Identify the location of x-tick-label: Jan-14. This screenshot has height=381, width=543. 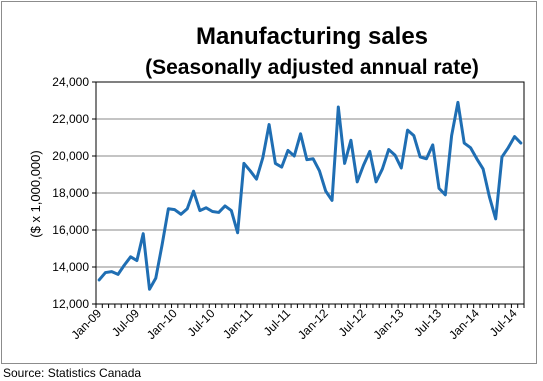
(464, 324).